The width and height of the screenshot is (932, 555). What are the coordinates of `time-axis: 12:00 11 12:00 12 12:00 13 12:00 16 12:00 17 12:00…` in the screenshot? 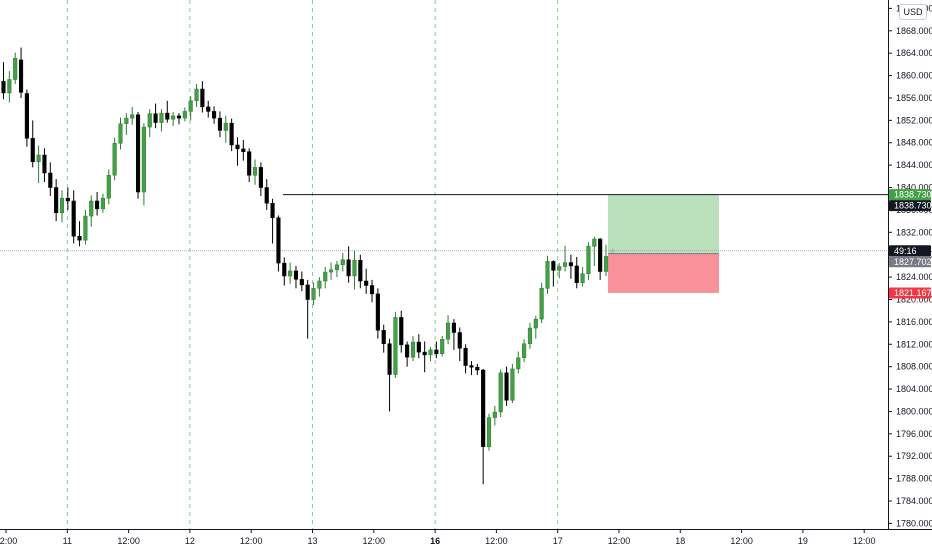 It's located at (466, 539).